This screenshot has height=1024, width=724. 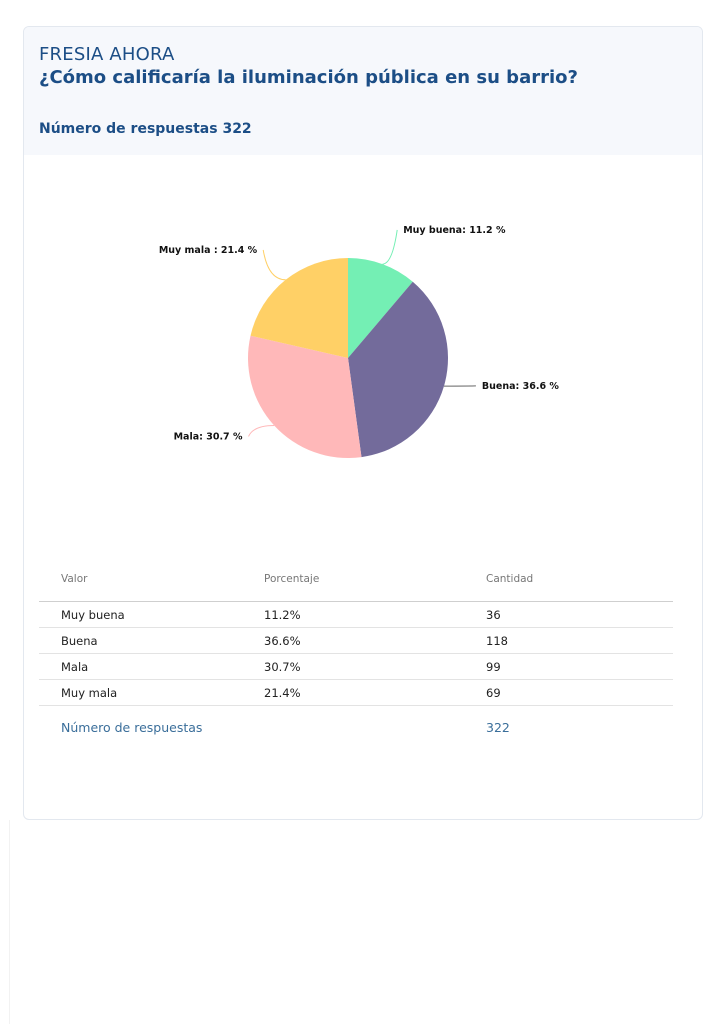 I want to click on label-connectors, so click(x=362, y=333).